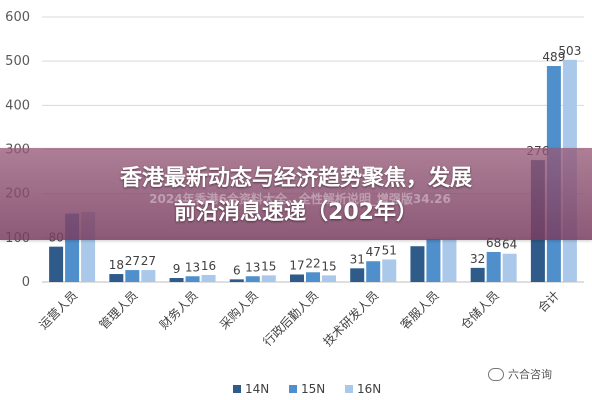  I want to click on data-label: 18, so click(116, 265).